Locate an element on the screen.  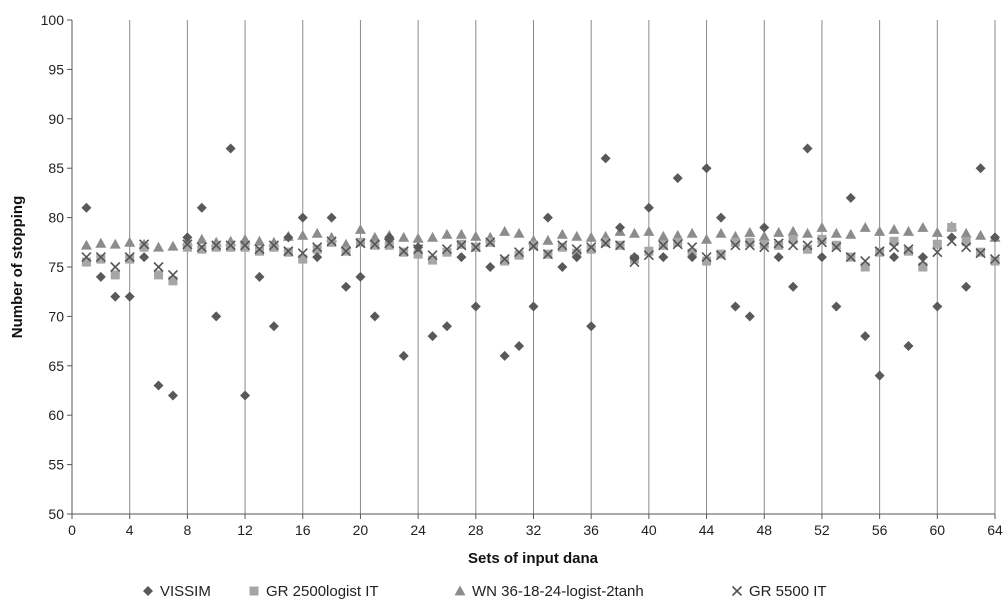
y-tick-label: 50 is located at coordinates (56, 514).